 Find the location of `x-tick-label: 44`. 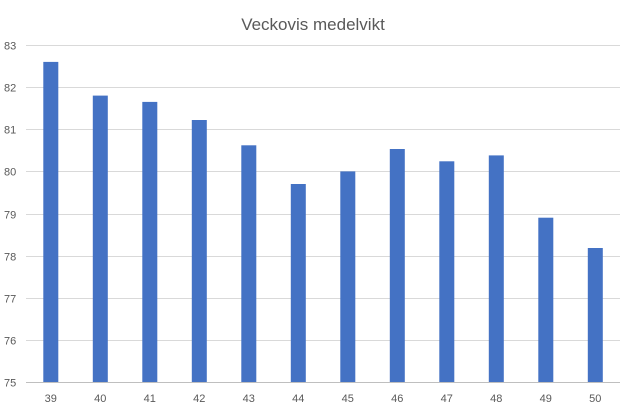

x-tick-label: 44 is located at coordinates (298, 399).